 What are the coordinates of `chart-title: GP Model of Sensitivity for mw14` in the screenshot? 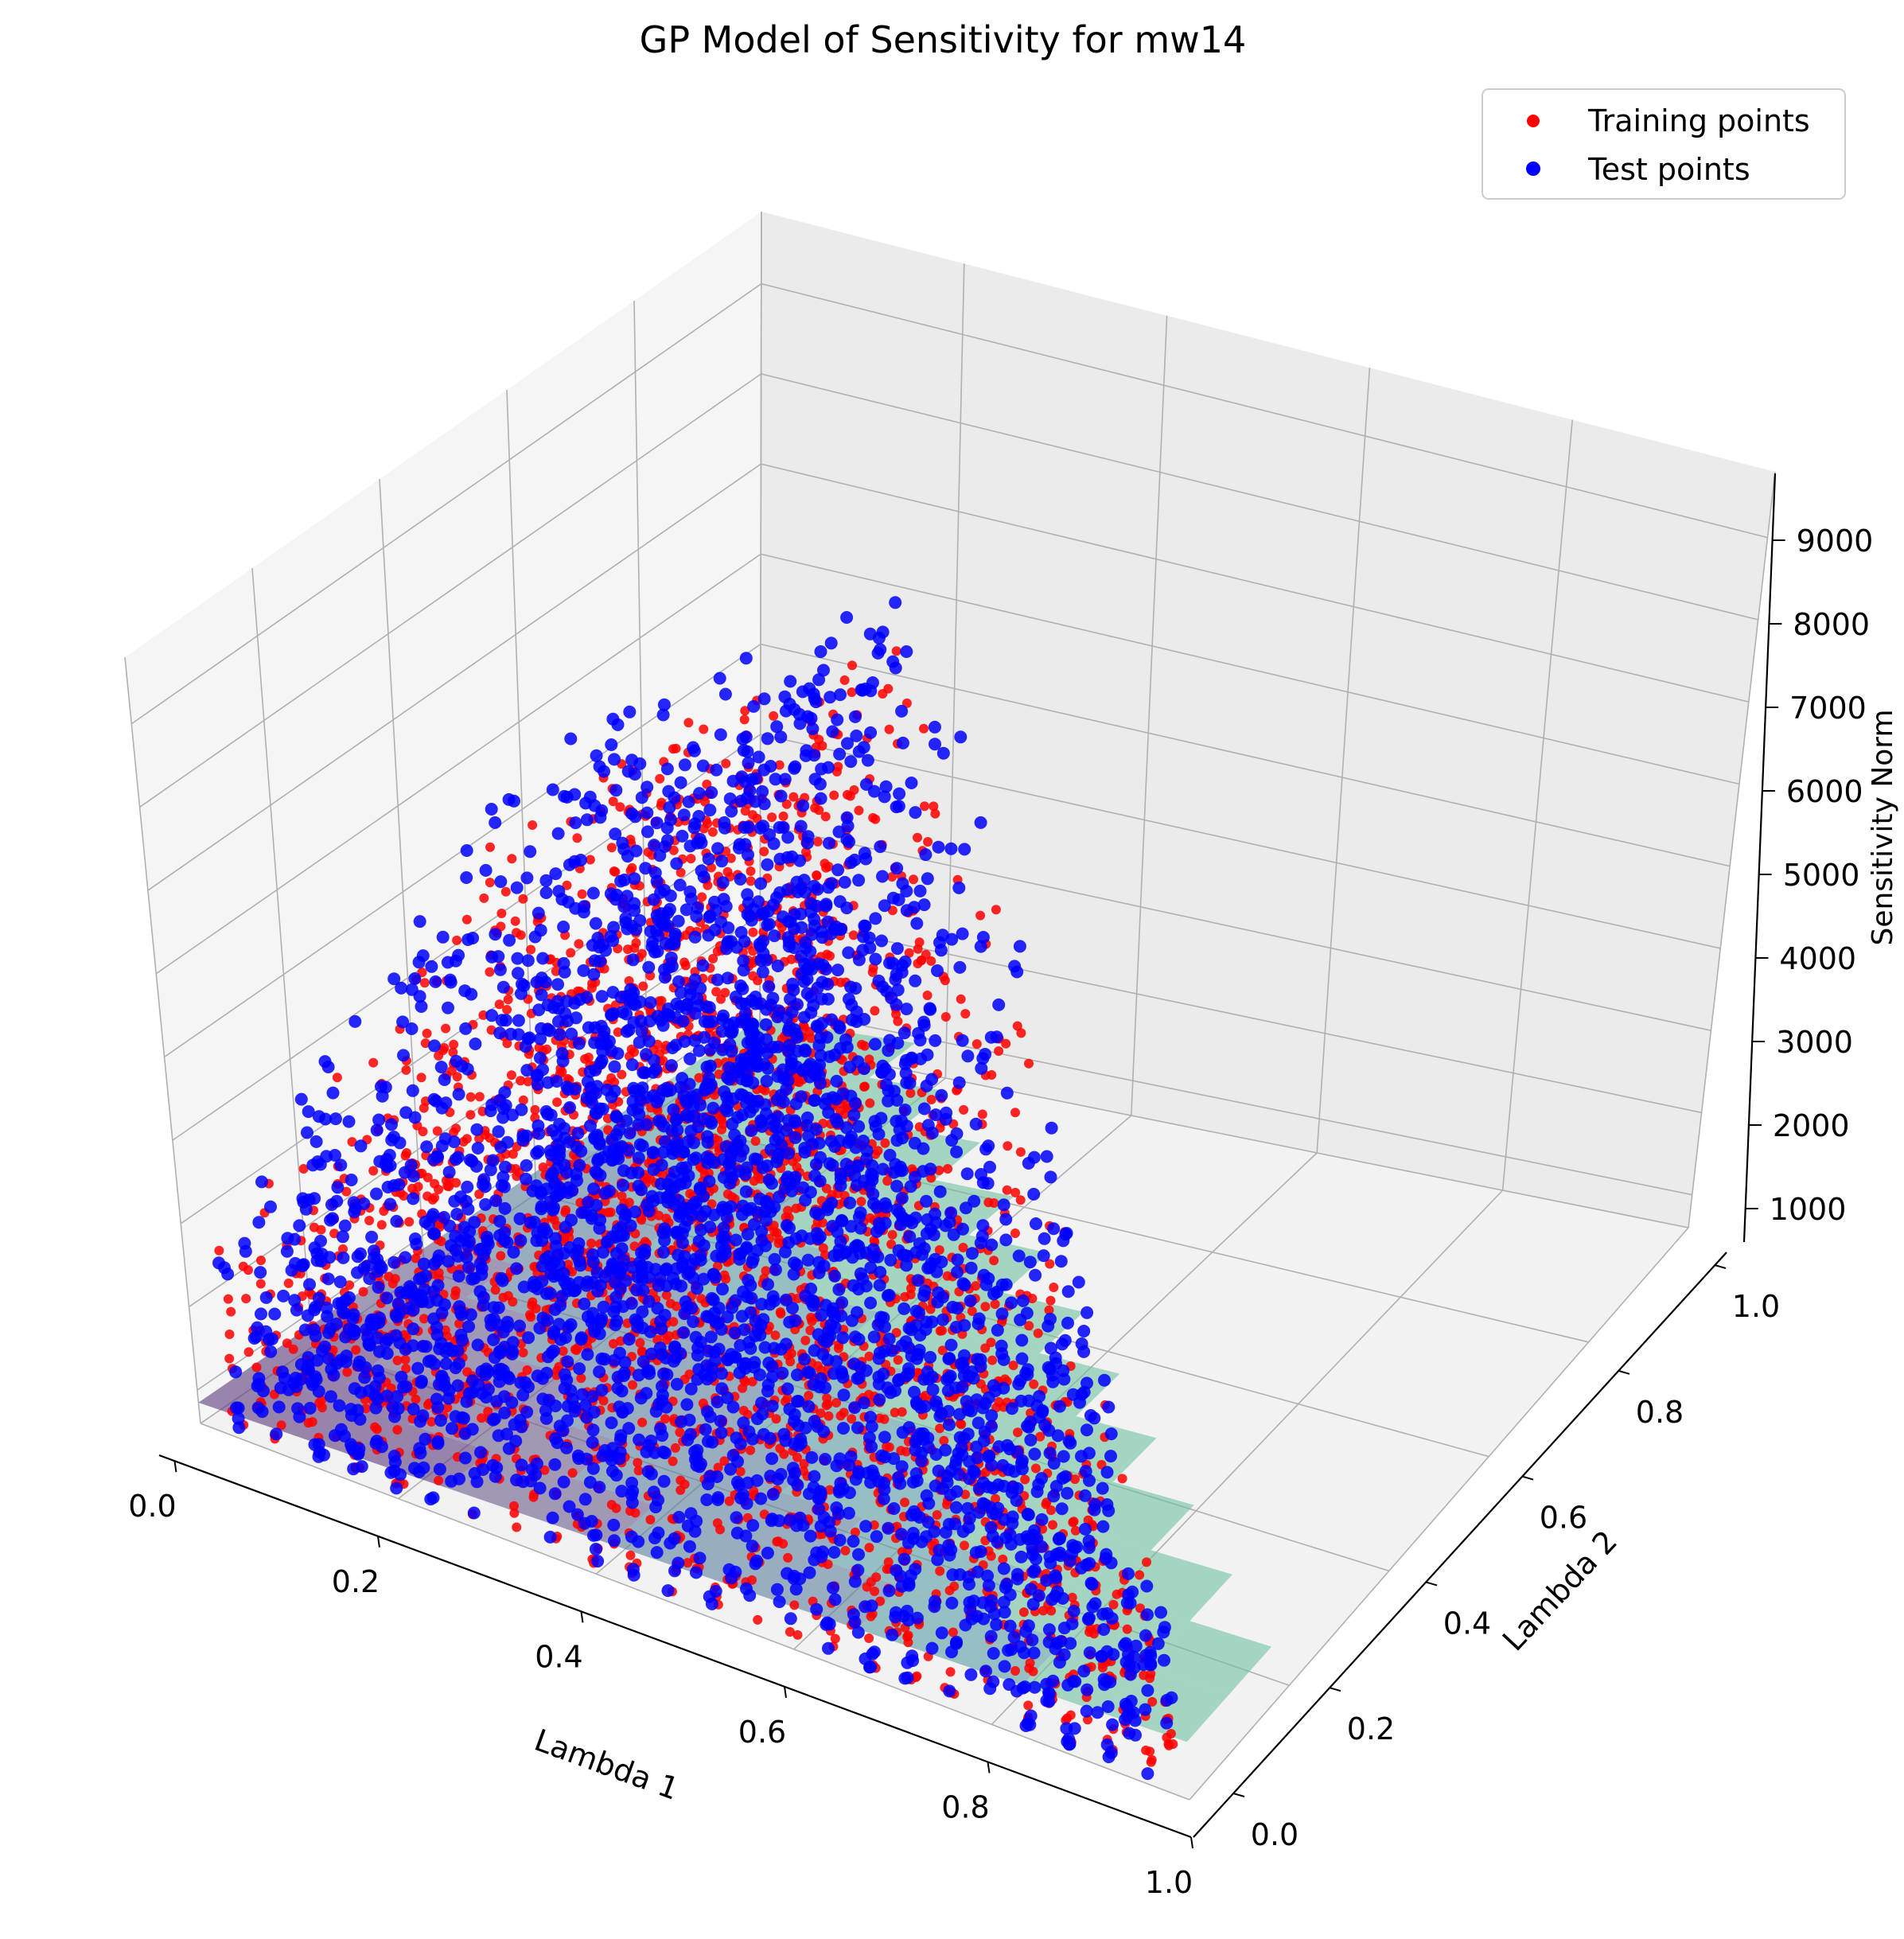 It's located at (943, 39).